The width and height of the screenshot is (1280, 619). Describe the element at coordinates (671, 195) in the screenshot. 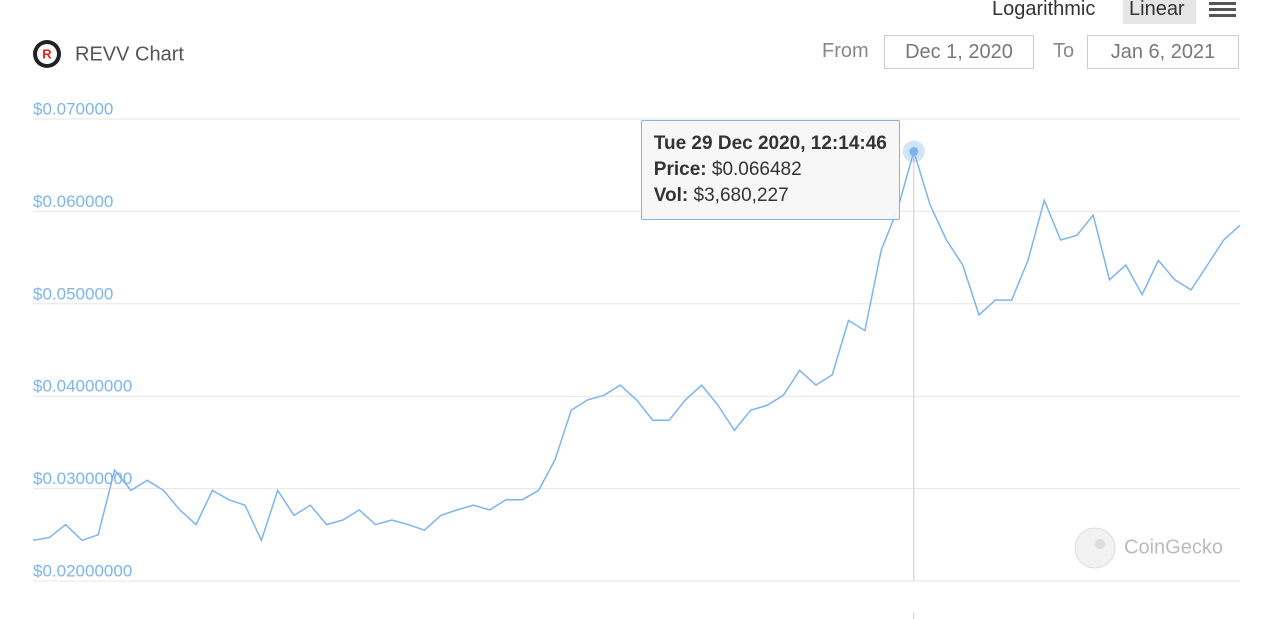

I see `tooltip-vol-label: Vol:` at that location.